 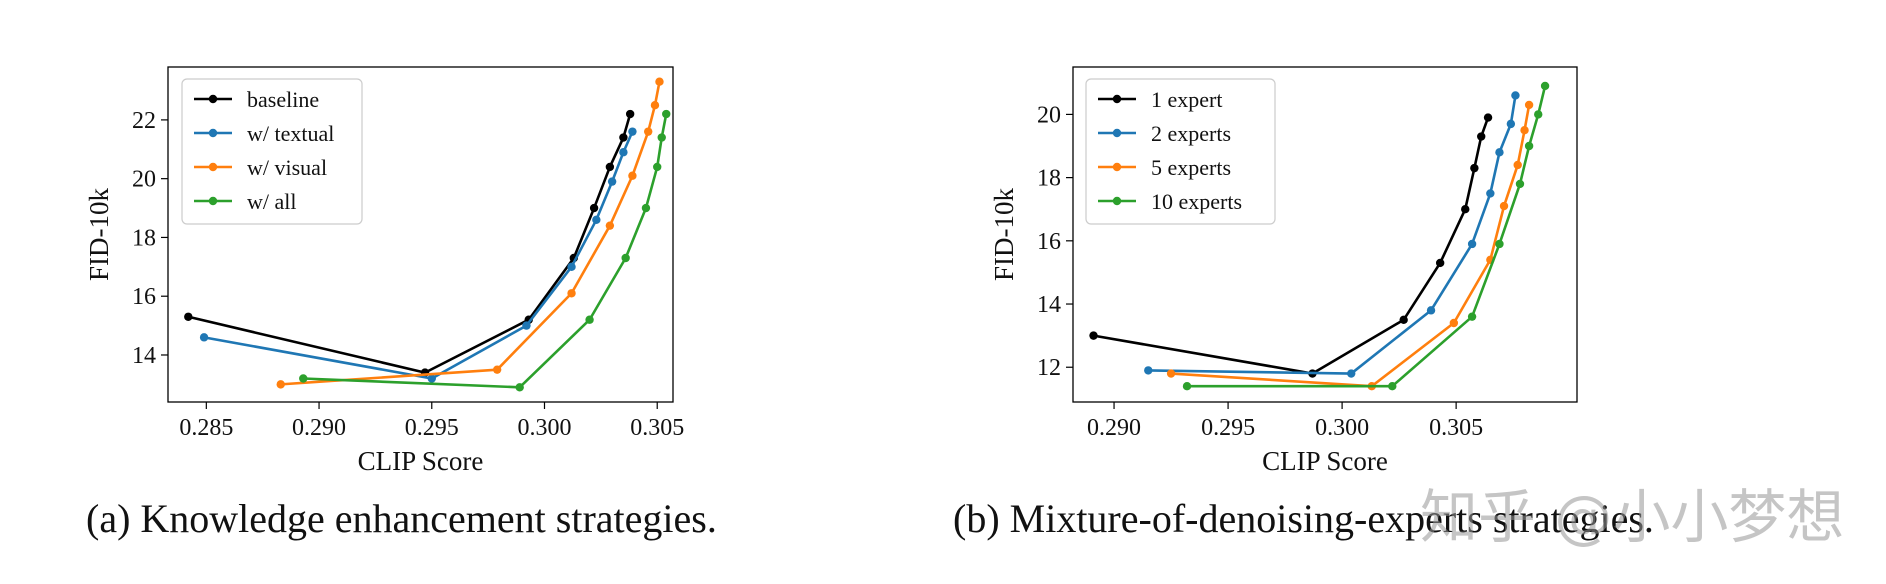 I want to click on legend-label: 5 experts, so click(x=1191, y=167).